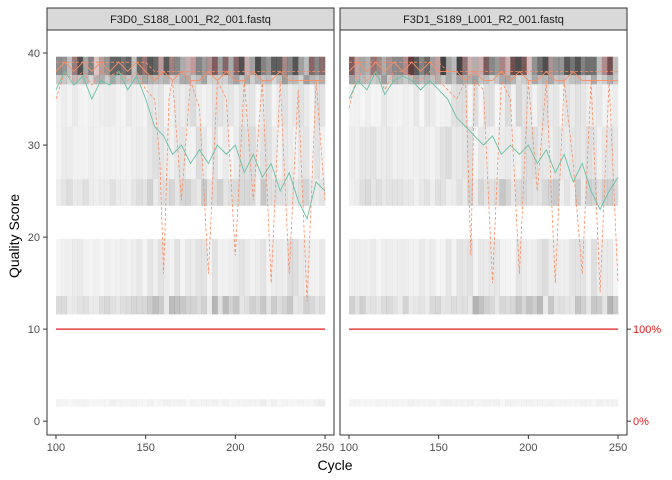 This screenshot has width=672, height=480. I want to click on facet-strip-title: F3D0_S188_L001_R2_001.fastq, so click(190, 20).